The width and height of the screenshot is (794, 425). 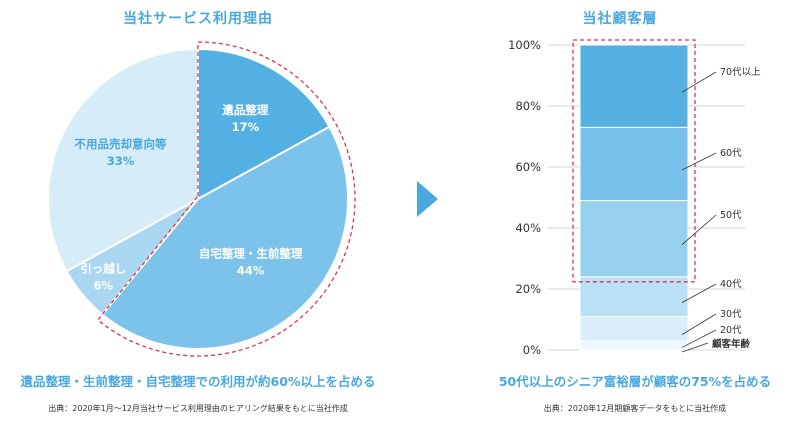 I want to click on x-axis-label: 顧客年齢, so click(x=731, y=344).